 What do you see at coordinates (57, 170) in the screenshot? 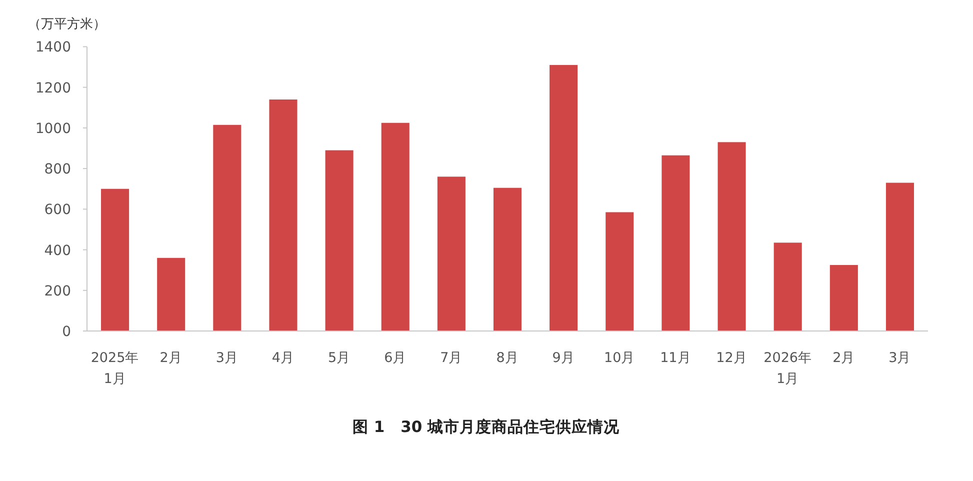
I see `y-tick-label: 800` at bounding box center [57, 170].